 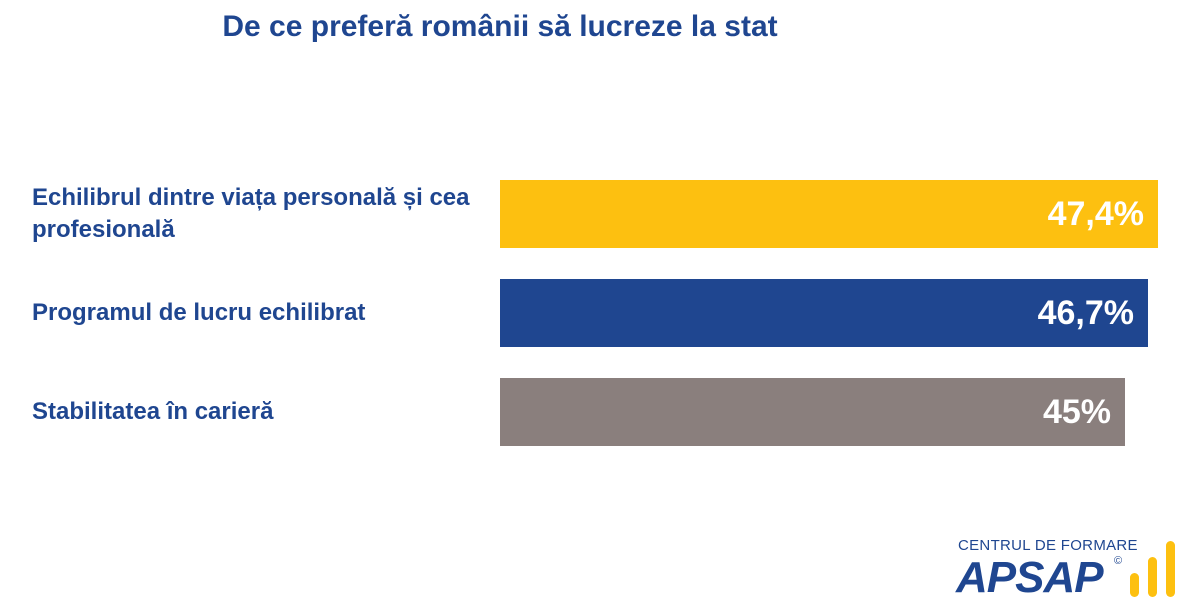 What do you see at coordinates (829, 214) in the screenshot?
I see `bar-echilibru-viata: 47,4%` at bounding box center [829, 214].